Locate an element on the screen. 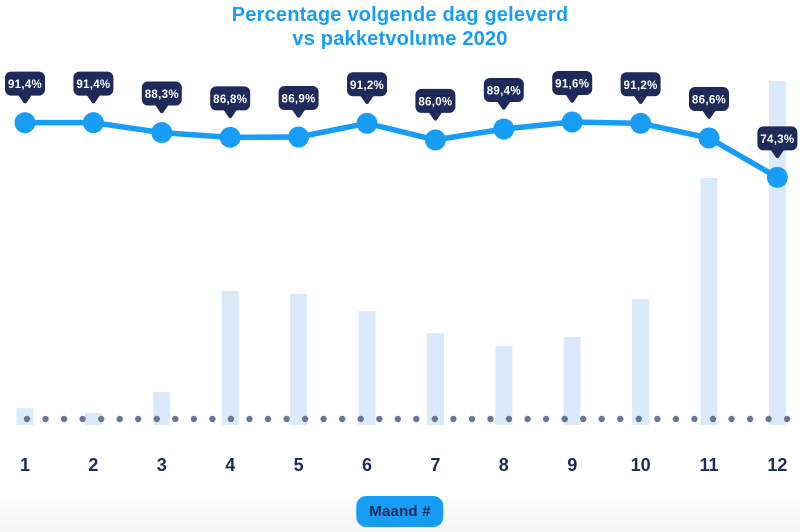 Image resolution: width=800 pixels, height=532 pixels. x-axis-label-1: 1 is located at coordinates (25, 465).